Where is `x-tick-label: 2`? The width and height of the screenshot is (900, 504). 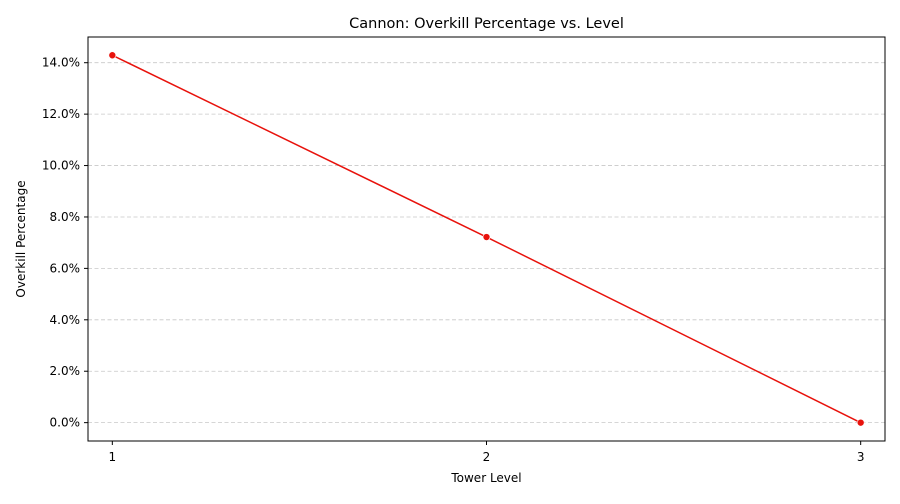
x-tick-label: 2 is located at coordinates (487, 457).